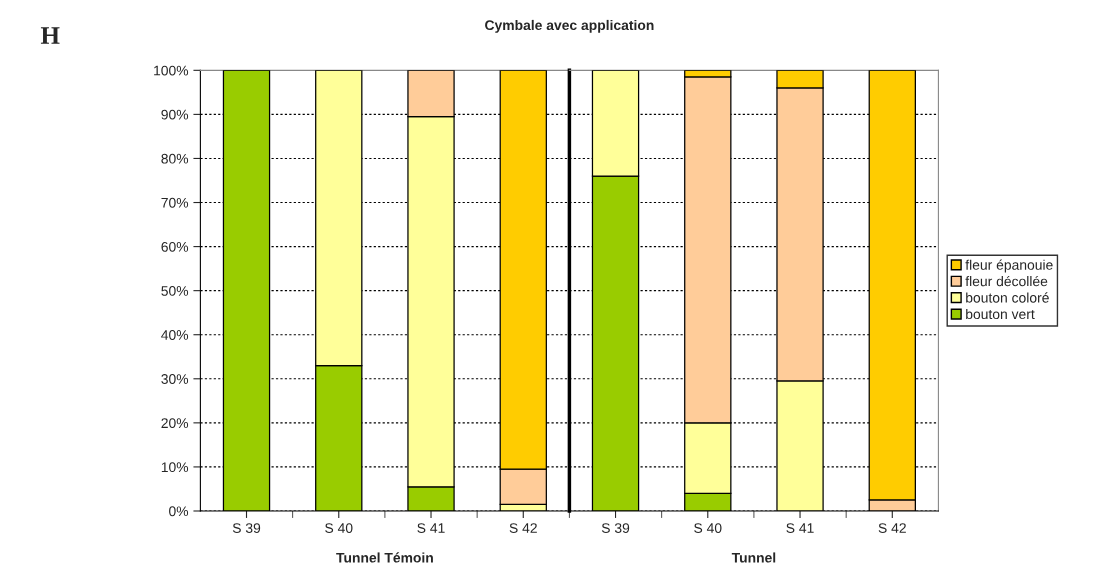 This screenshot has height=586, width=1095. Describe the element at coordinates (179, 511) in the screenshot. I see `y-tick-label: 0%` at that location.